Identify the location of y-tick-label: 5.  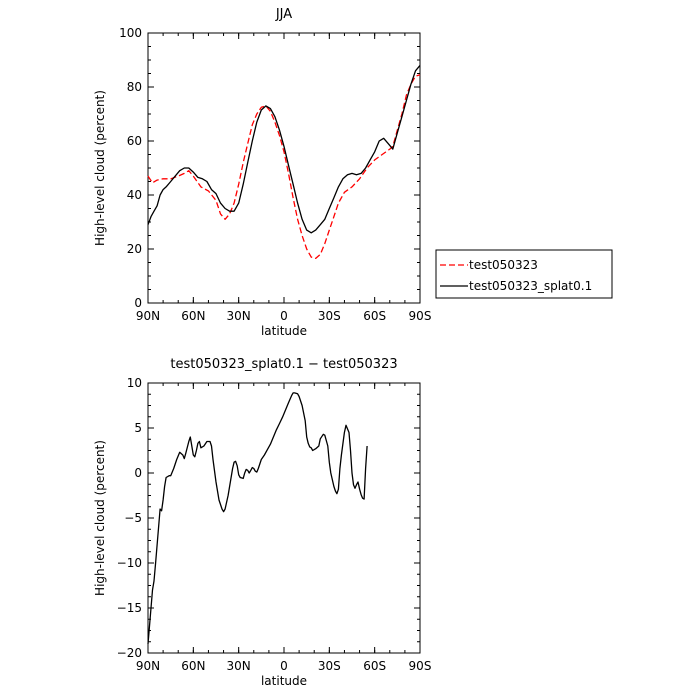
(138, 428).